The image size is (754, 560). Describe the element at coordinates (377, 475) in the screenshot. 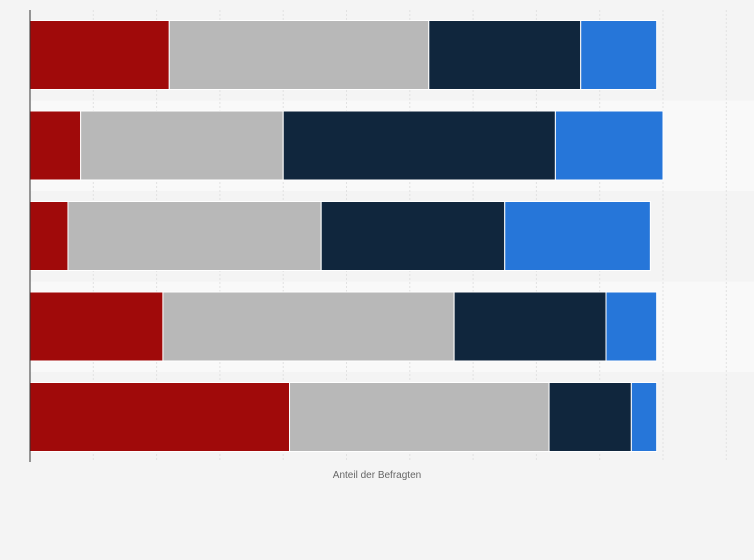

I see `x-axis-label: Anteil der Befragten` at that location.